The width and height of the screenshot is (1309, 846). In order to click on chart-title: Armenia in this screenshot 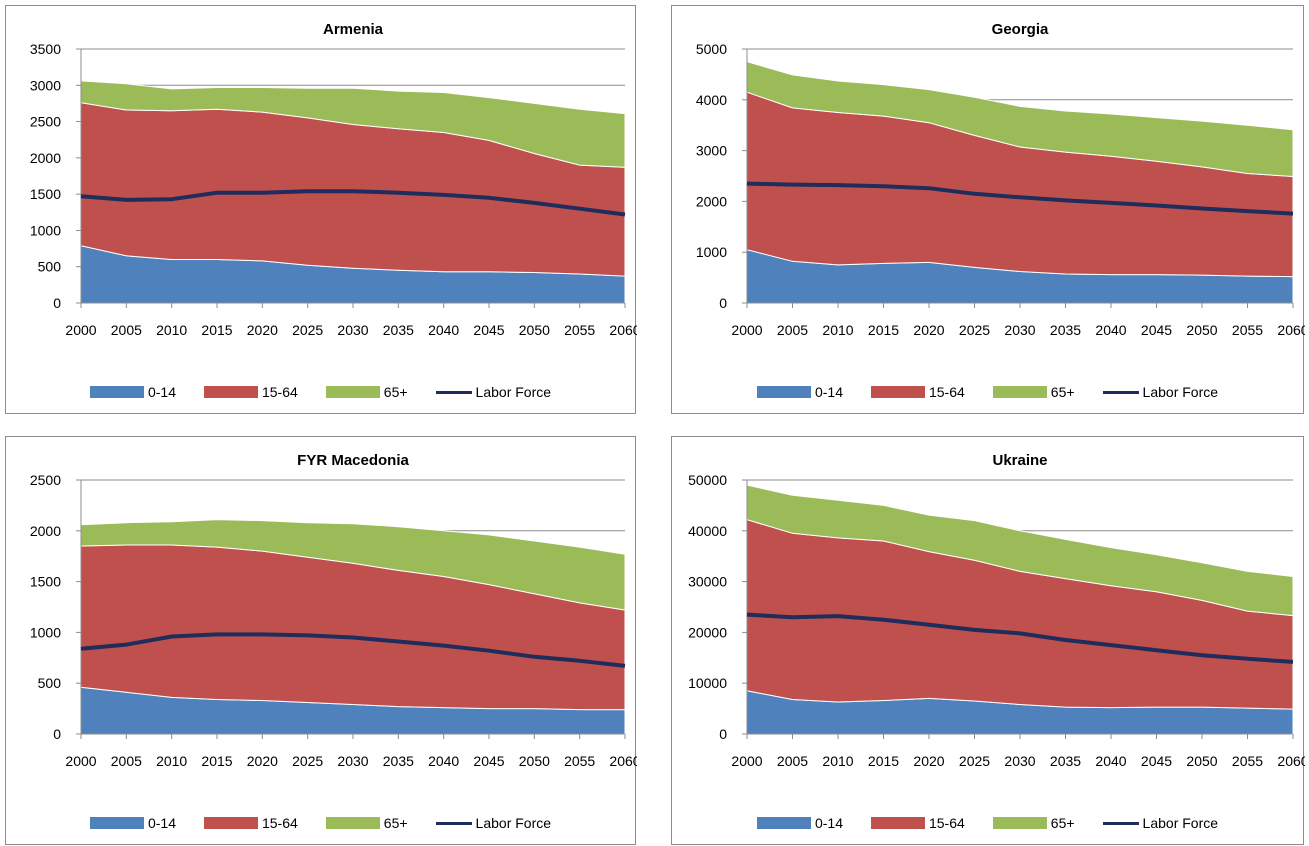, I will do `click(353, 29)`.